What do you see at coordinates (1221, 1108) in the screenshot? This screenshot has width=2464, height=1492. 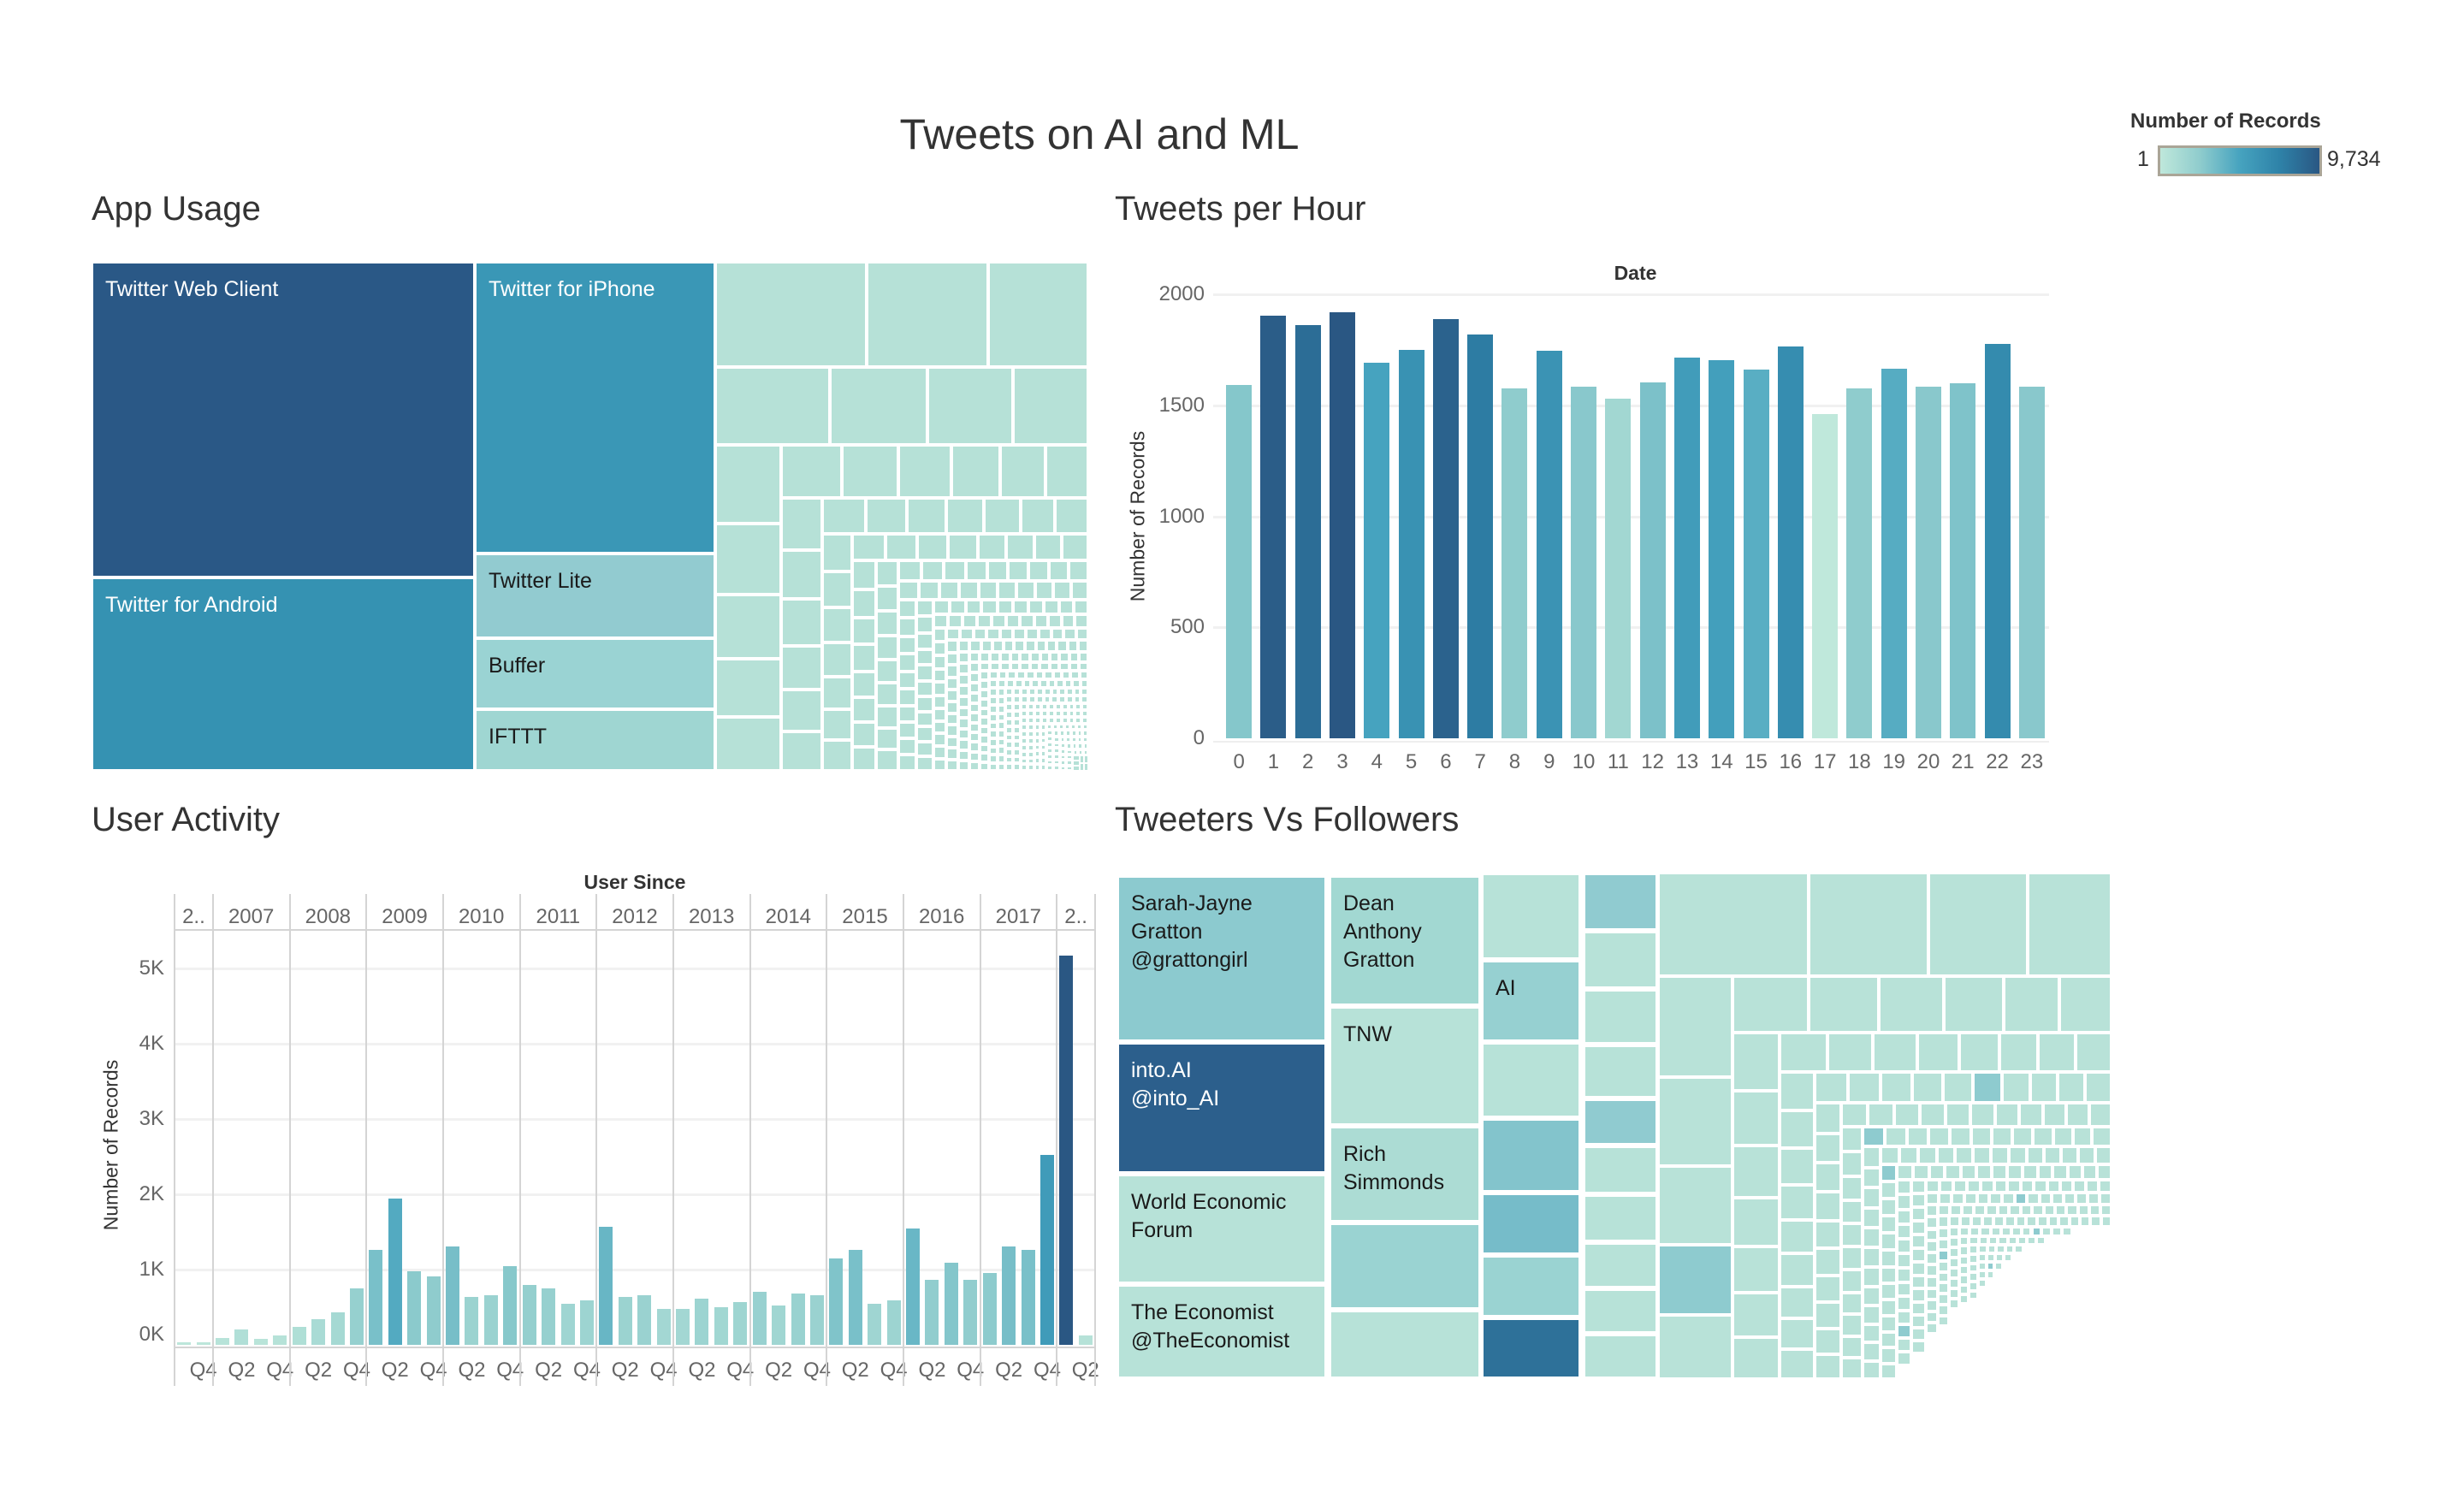 I see `tweeter-tile: into.AI @into_AI` at bounding box center [1221, 1108].